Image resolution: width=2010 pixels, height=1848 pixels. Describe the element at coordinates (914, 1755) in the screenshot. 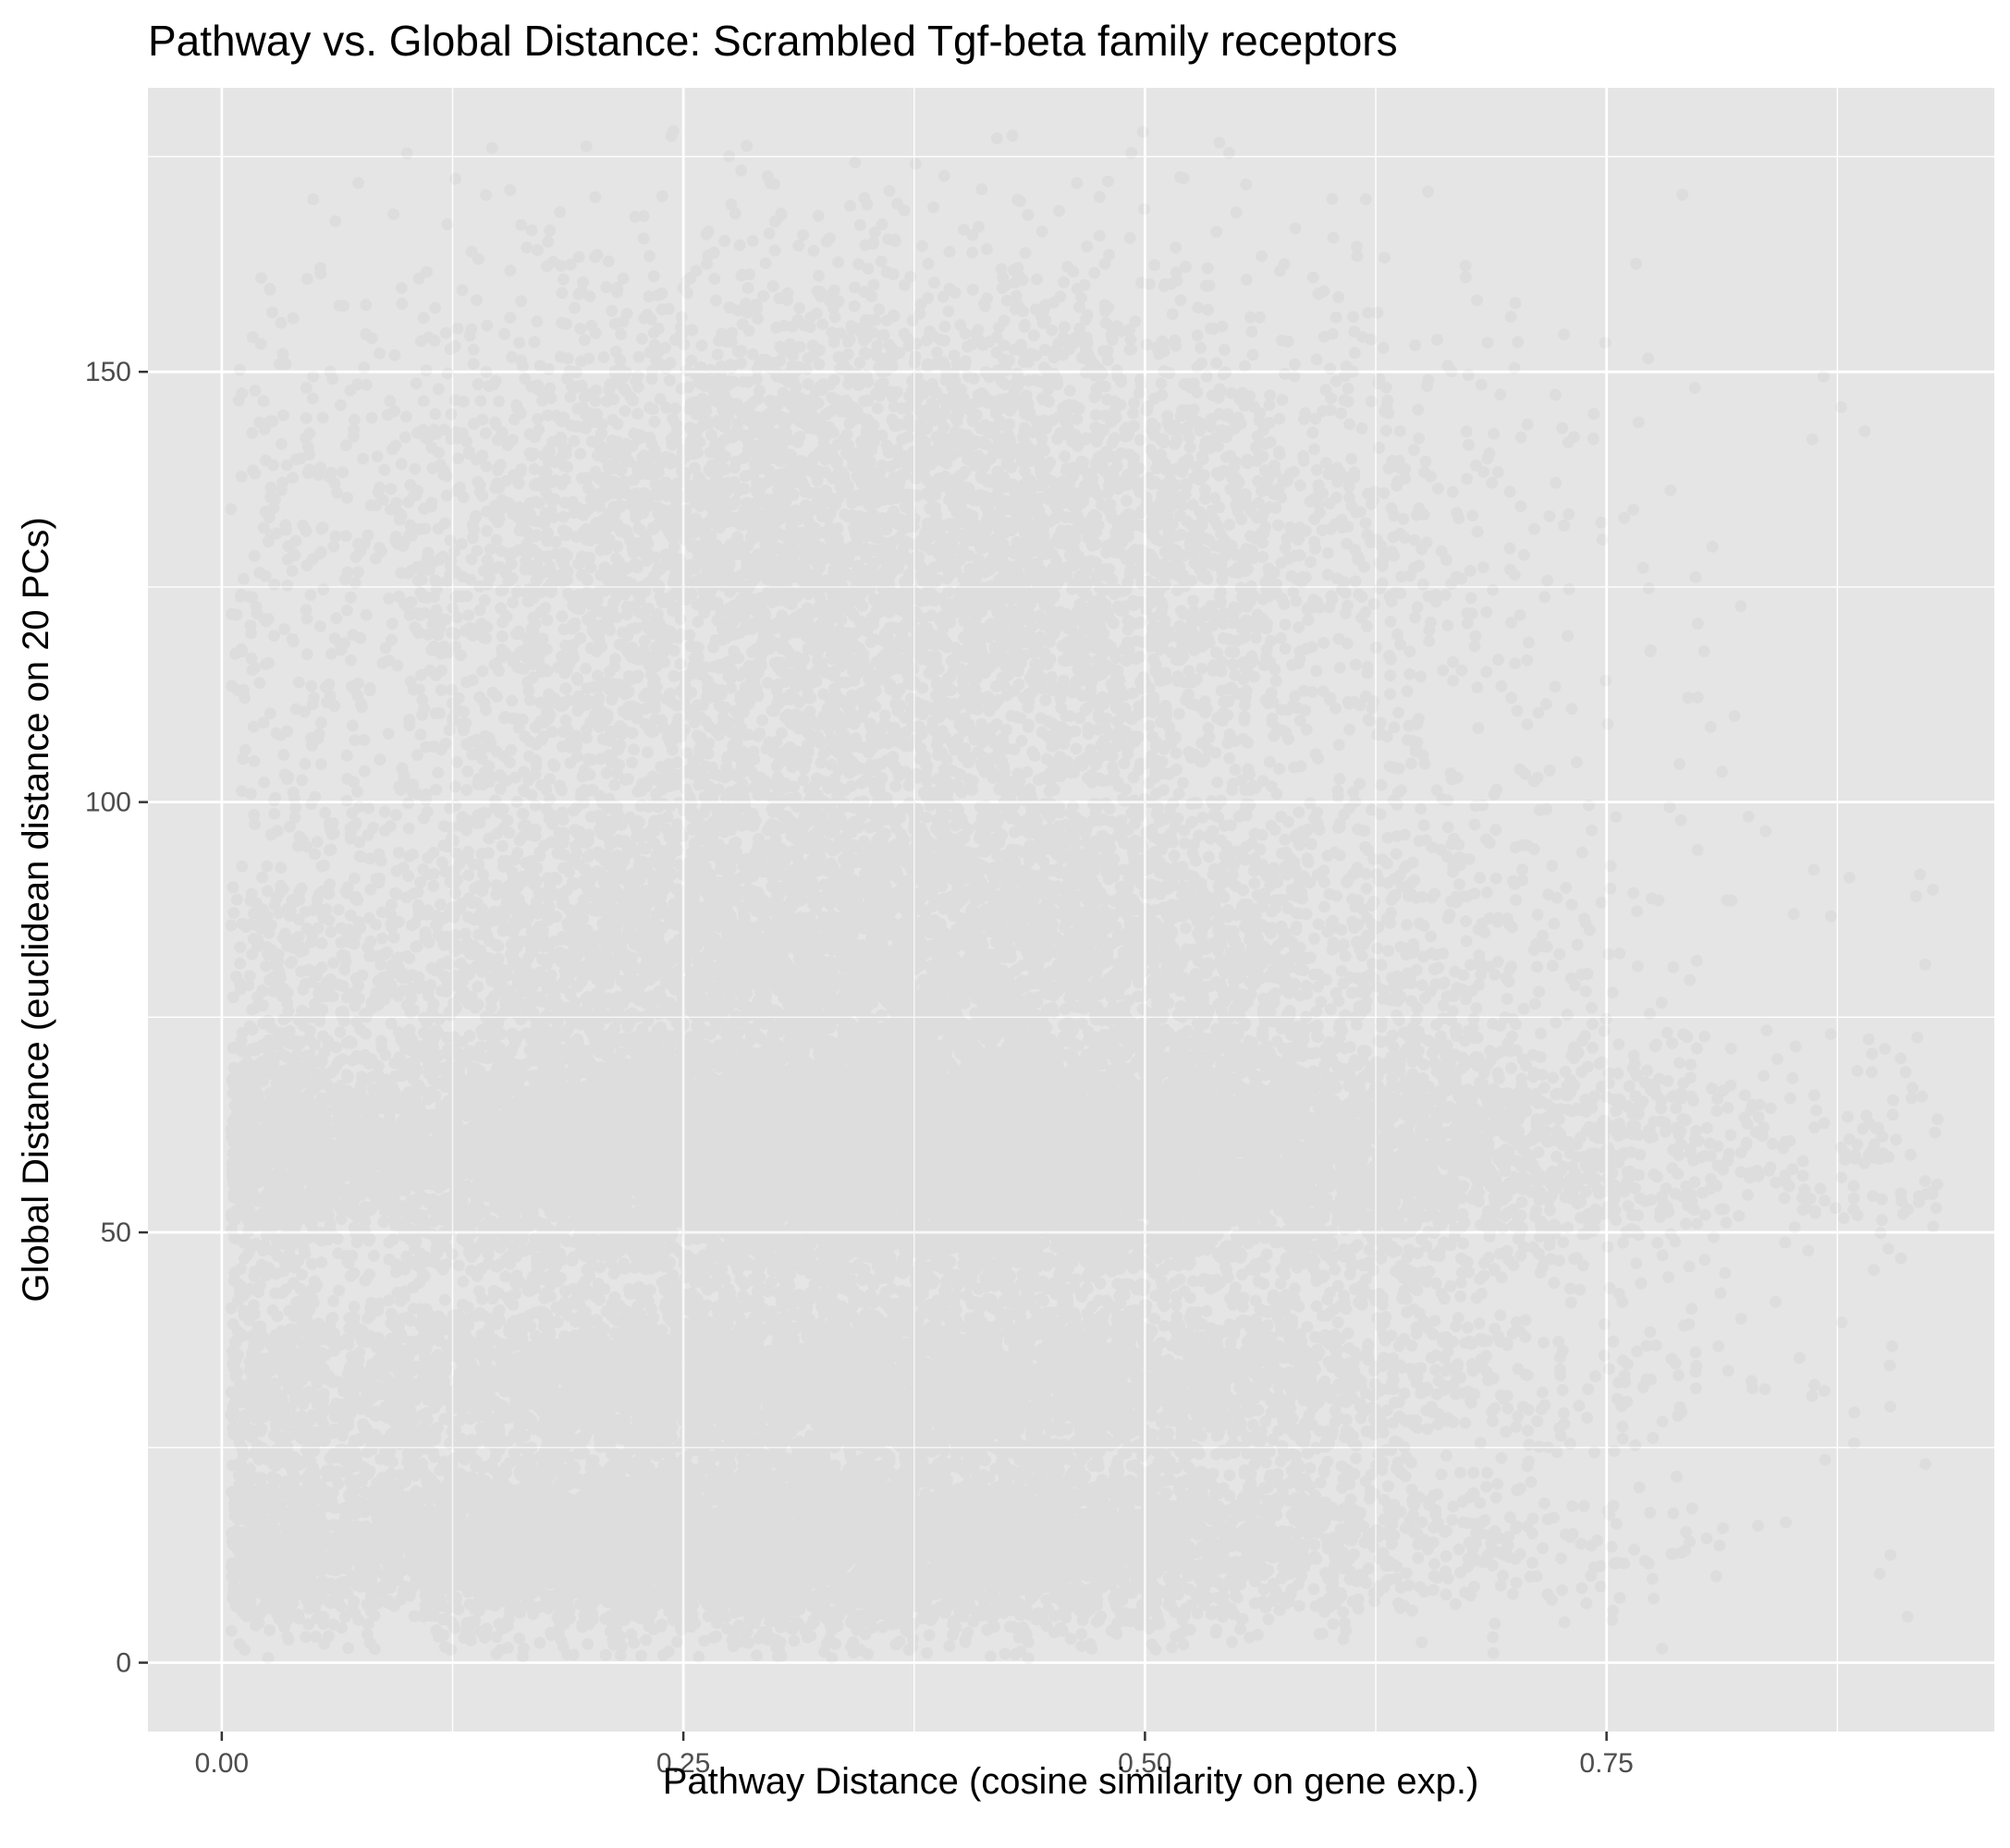

I see `x-axis-ticks: 0.00 0.25 0.50 0.75` at that location.